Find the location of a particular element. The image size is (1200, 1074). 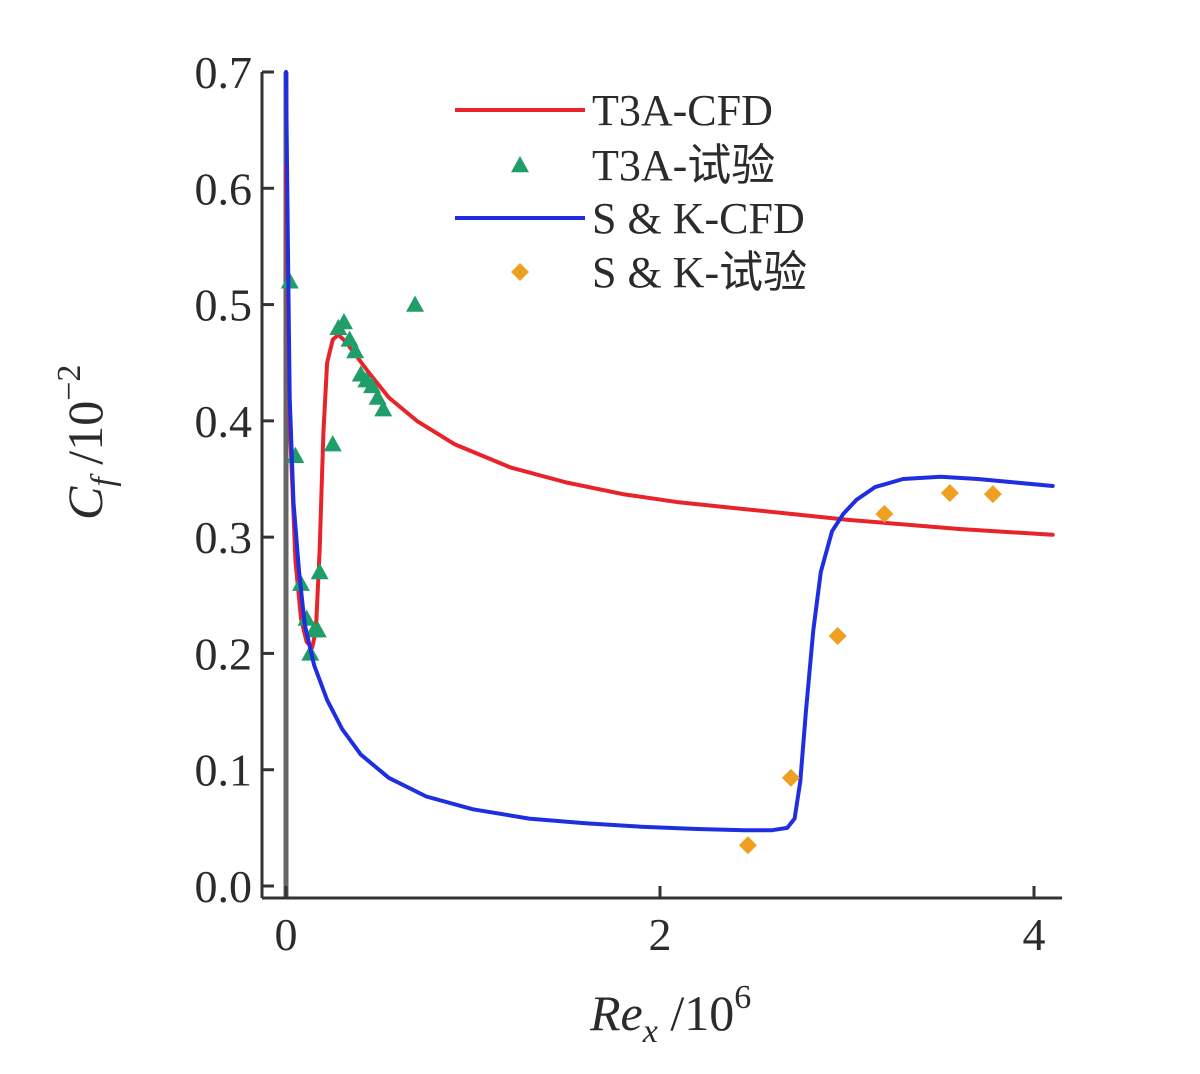

legend: T3A-CFD T3A-试验S & K-CFD S & K-试验 is located at coordinates (631, 191).